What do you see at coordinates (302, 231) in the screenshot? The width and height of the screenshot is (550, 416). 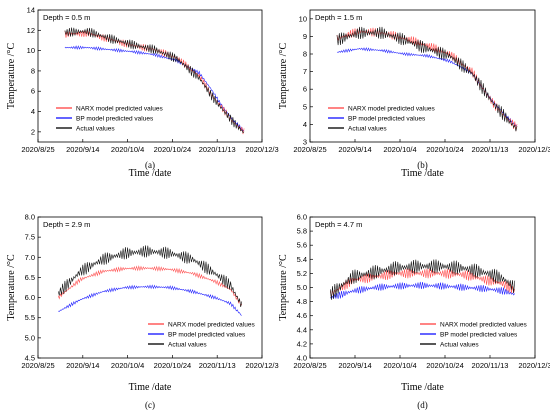 I see `y-tick-label: 5.8` at bounding box center [302, 231].